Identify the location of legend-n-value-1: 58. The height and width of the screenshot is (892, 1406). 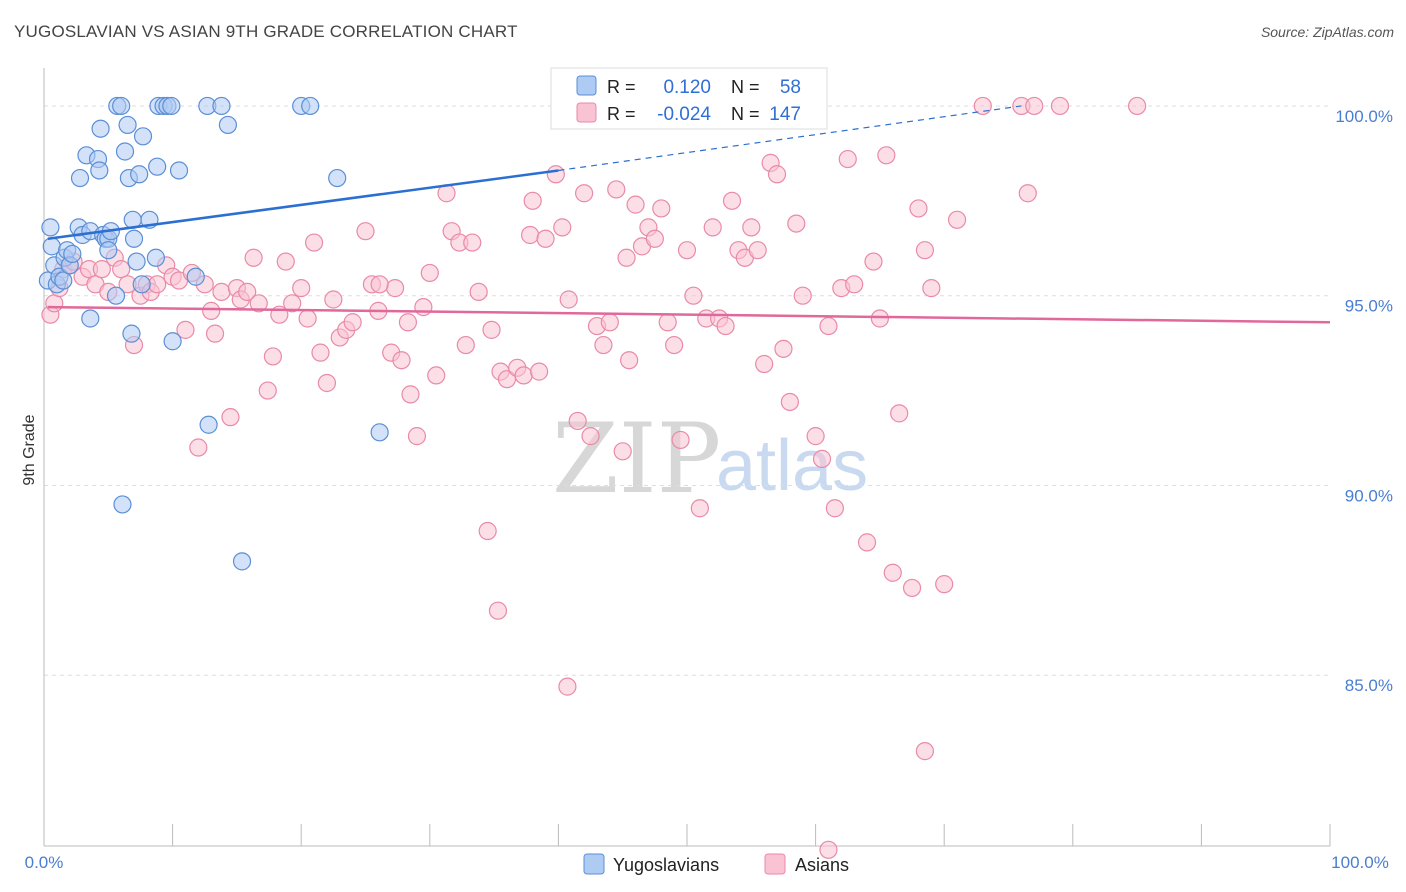
(790, 87).